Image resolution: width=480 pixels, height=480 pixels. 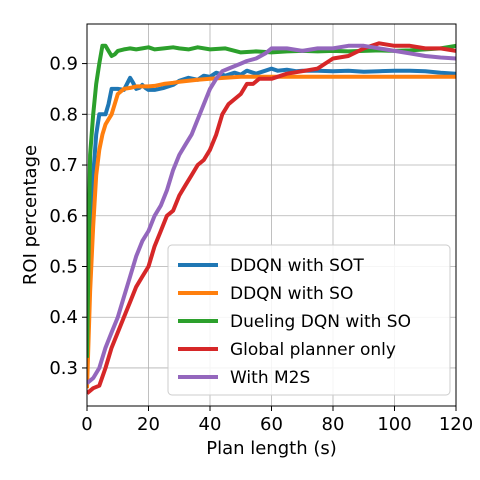 What do you see at coordinates (320, 322) in the screenshot?
I see `legend-label: Dueling DQN with SO` at bounding box center [320, 322].